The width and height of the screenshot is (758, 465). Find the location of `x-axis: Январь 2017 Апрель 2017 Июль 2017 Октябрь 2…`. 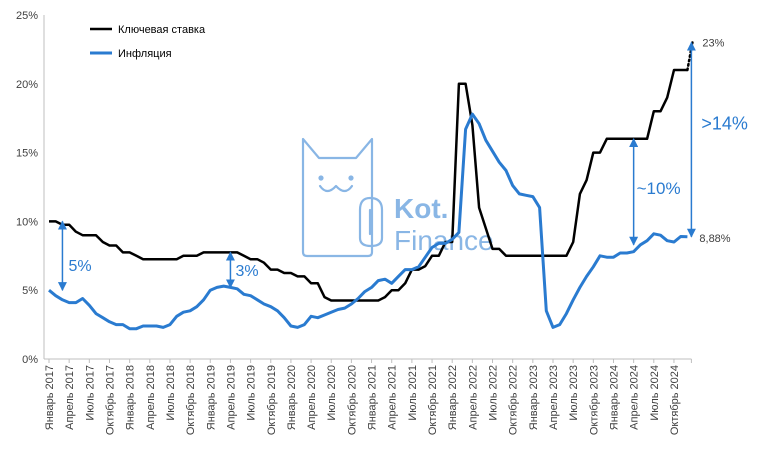

x-axis: Январь 2017 Апрель 2017 Июль 2017 Октябрь 2… is located at coordinates (368, 396).